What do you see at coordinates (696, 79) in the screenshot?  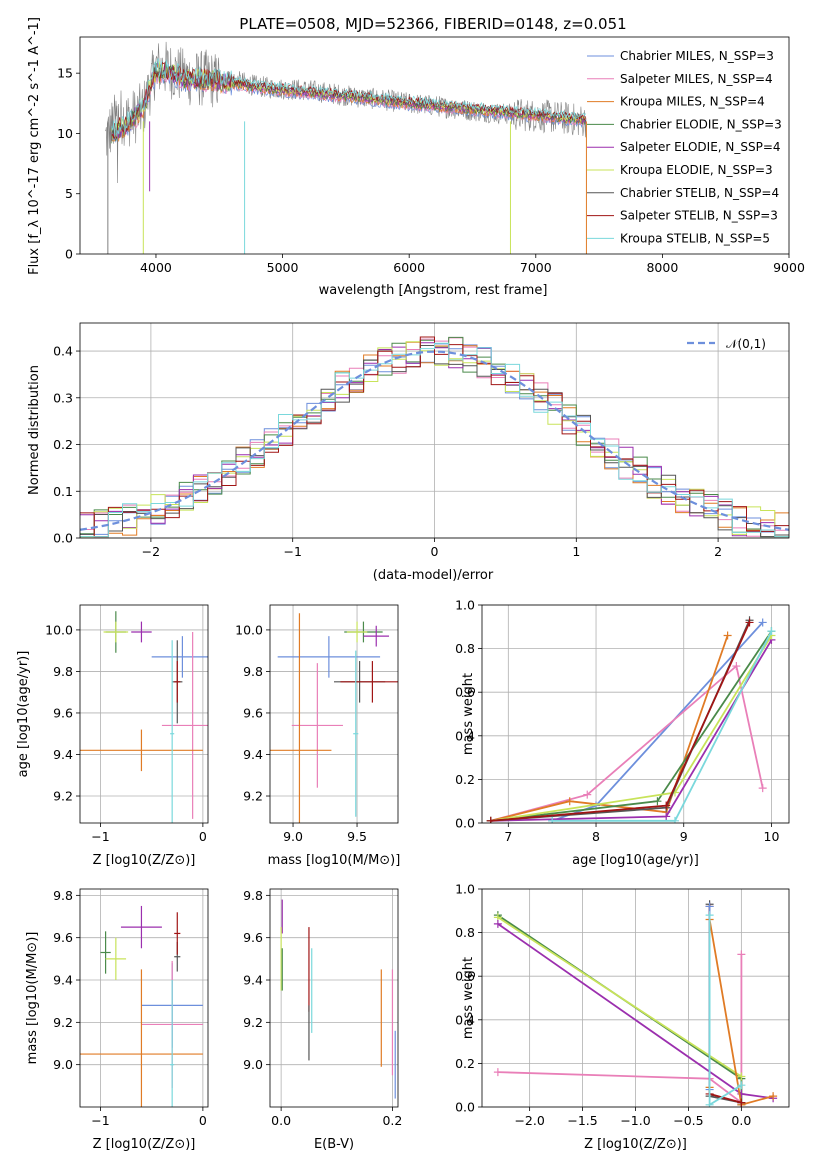 I see `legend-label: Salpeter MILES, N_SSP=4` at bounding box center [696, 79].